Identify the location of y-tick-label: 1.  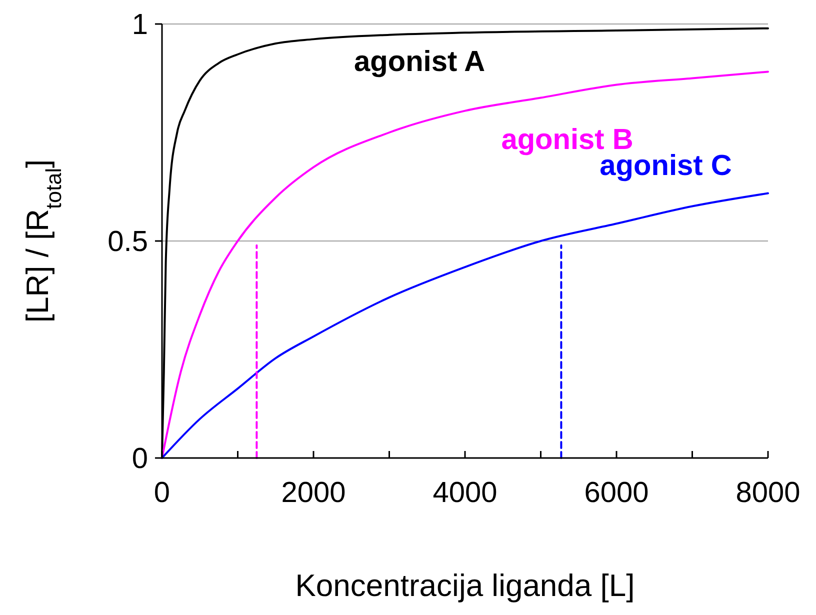
(140, 25).